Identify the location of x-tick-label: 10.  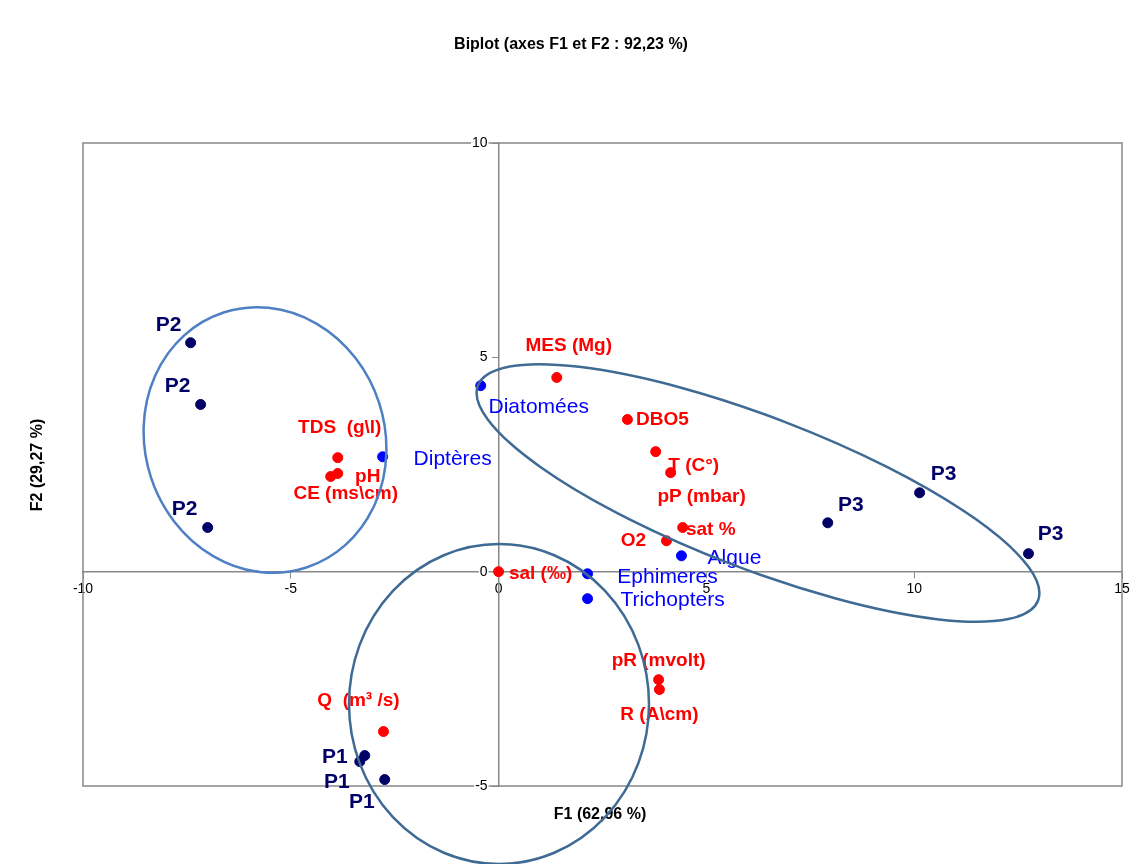
(914, 587).